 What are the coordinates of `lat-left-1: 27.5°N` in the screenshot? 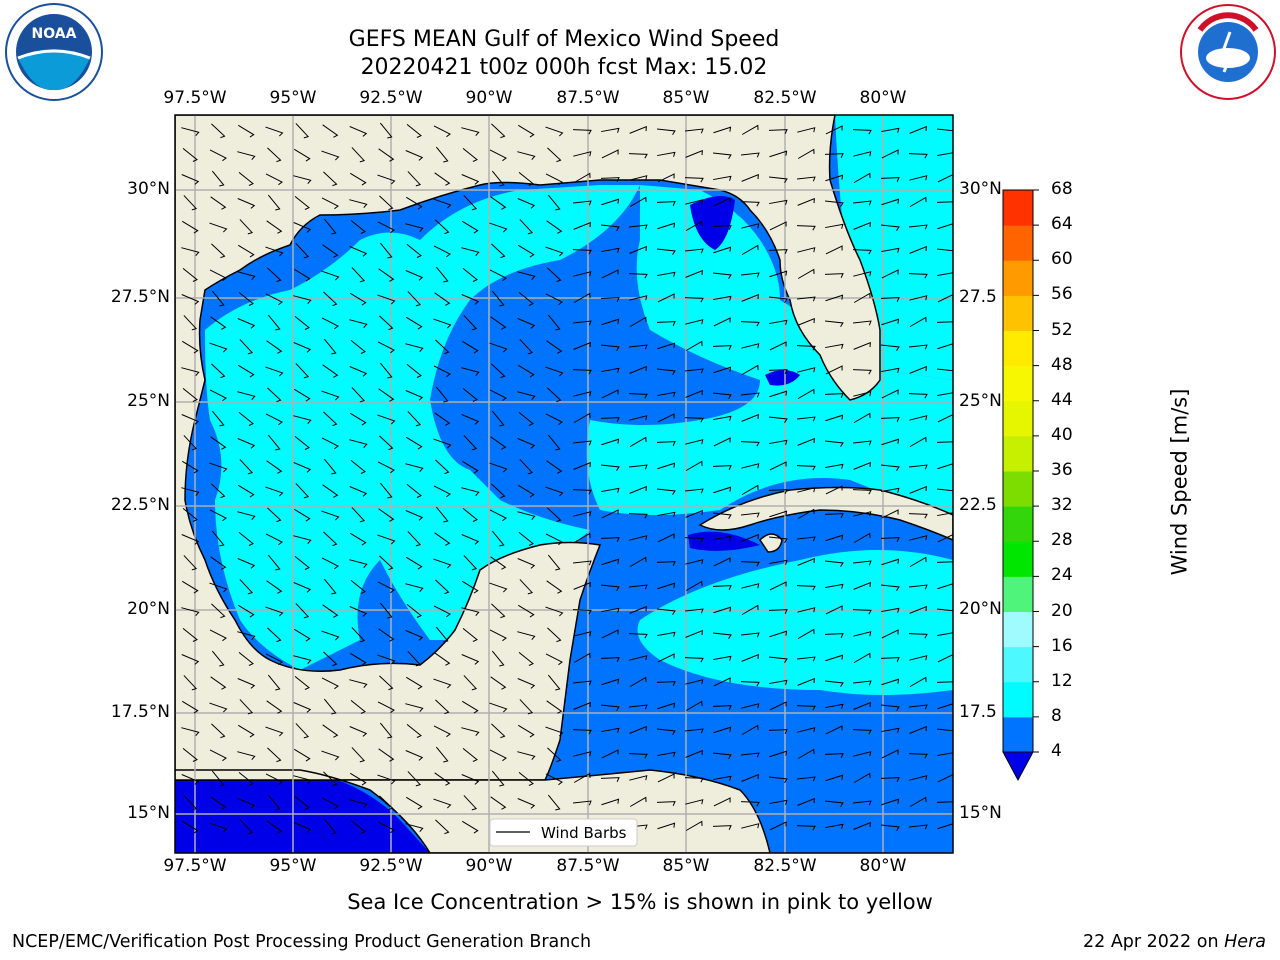 It's located at (140, 297).